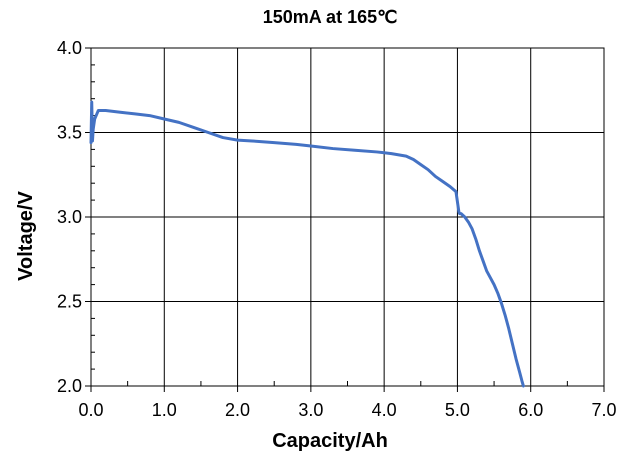 This screenshot has height=457, width=634. What do you see at coordinates (384, 410) in the screenshot?
I see `x-tick-label: 4.0` at bounding box center [384, 410].